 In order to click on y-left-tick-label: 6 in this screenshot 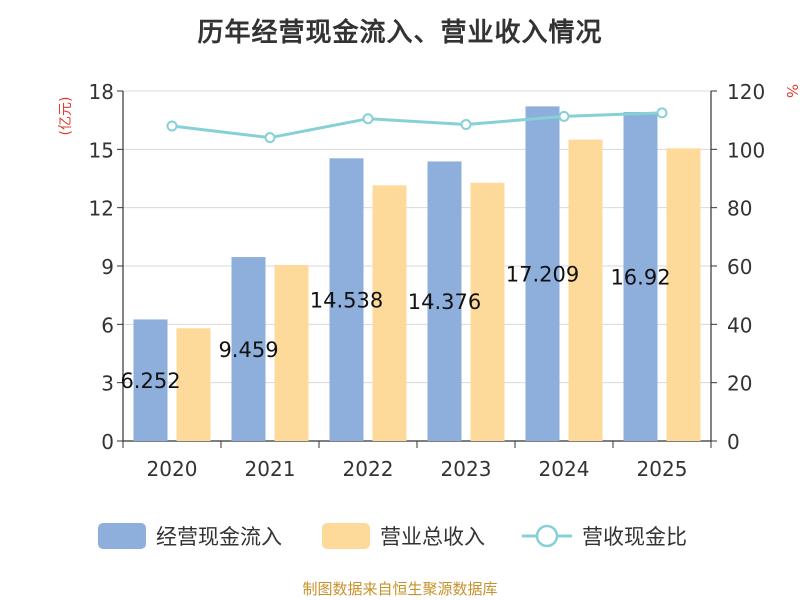, I will do `click(107, 325)`.